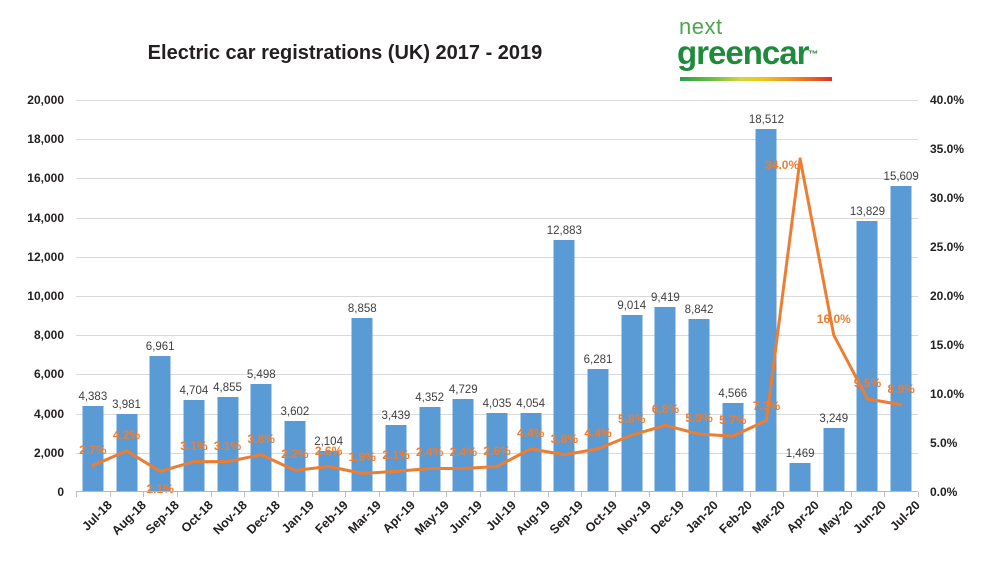 This screenshot has width=1000, height=587. I want to click on y-axis-right-tick-label: 35.0%, so click(947, 149).